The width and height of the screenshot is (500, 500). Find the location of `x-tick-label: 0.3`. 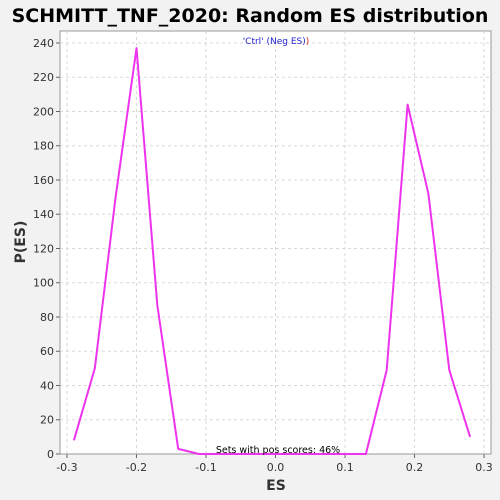

x-tick-label: 0.3 is located at coordinates (484, 467).